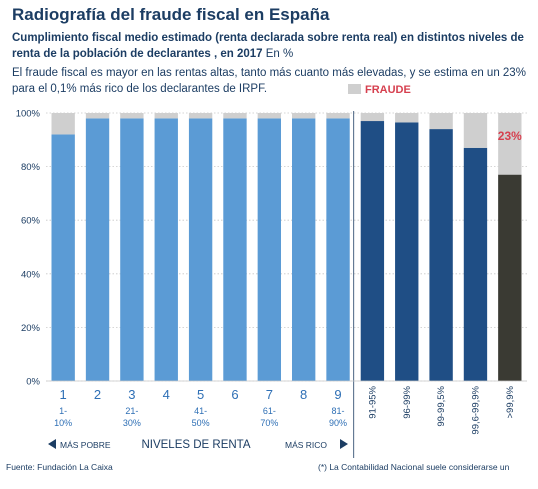  I want to click on x-tick-number: 6, so click(234, 394).